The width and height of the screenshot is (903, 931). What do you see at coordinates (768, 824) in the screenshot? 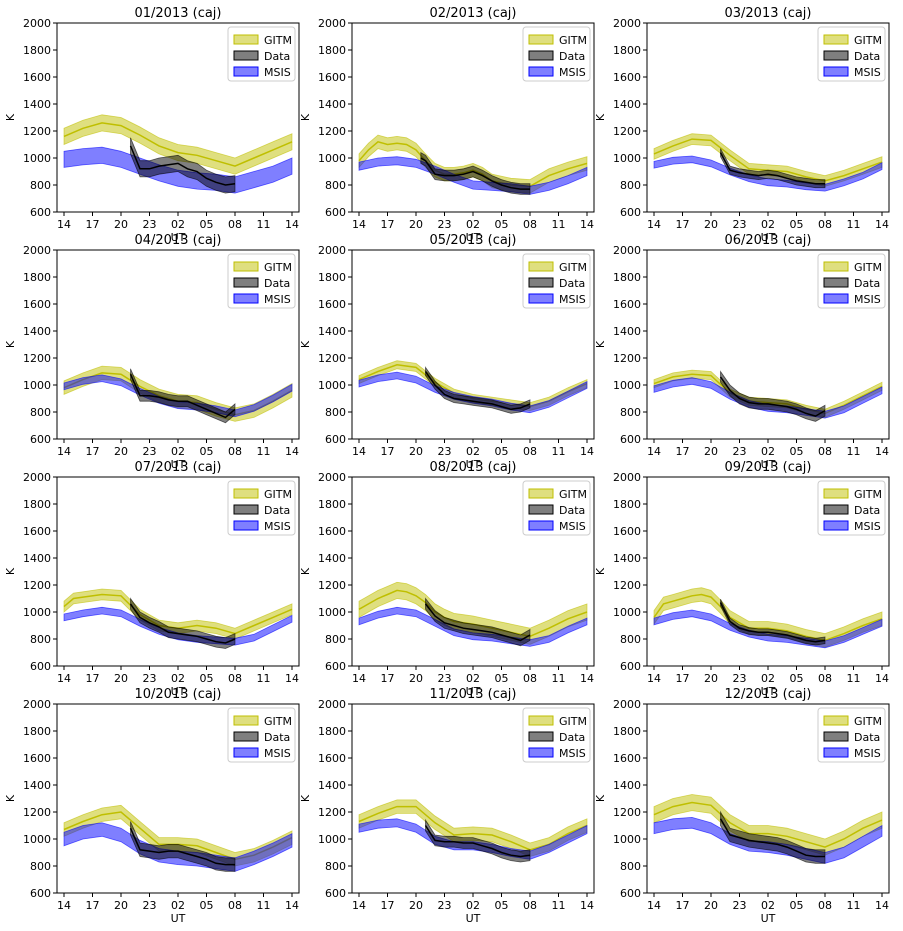
I see `line-gitm` at bounding box center [768, 824].